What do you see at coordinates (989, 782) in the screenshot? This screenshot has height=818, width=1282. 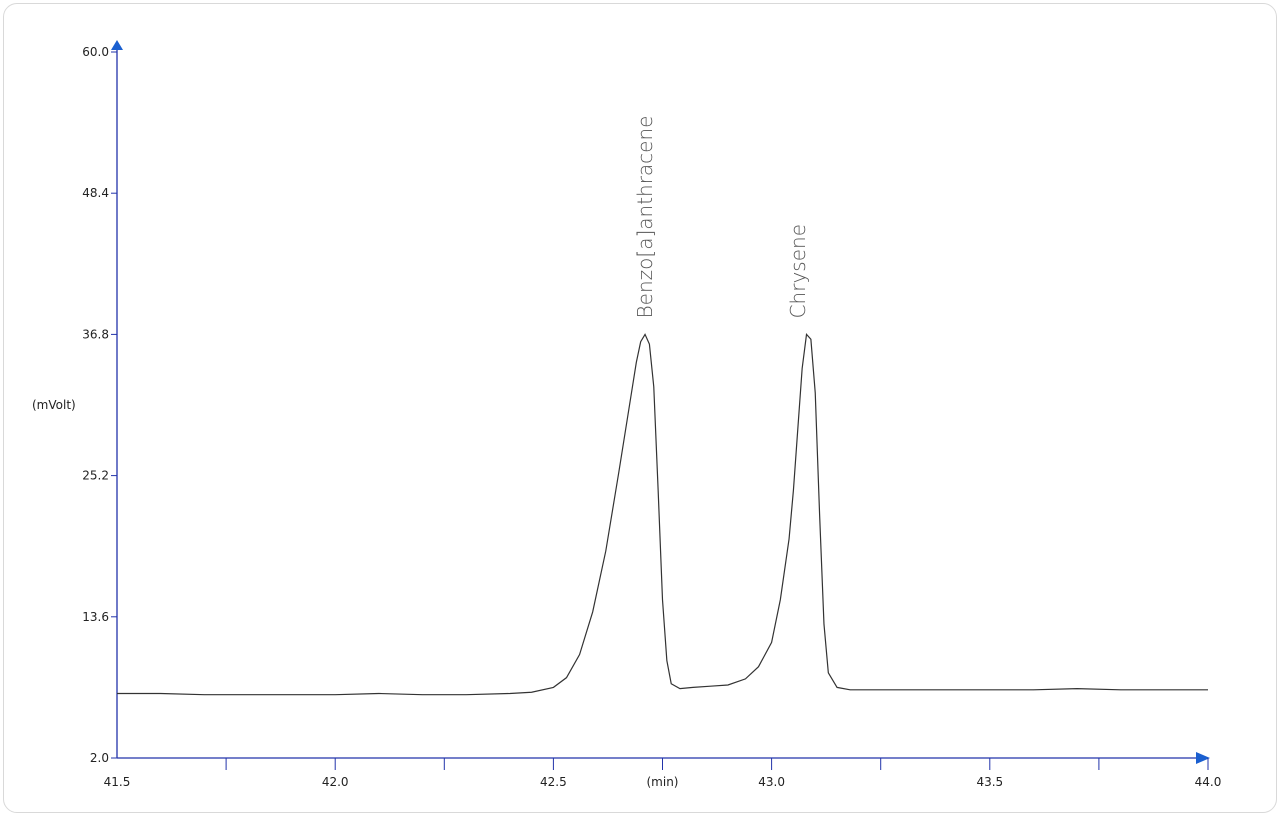 I see `x-tick-label: 43.5` at bounding box center [989, 782].